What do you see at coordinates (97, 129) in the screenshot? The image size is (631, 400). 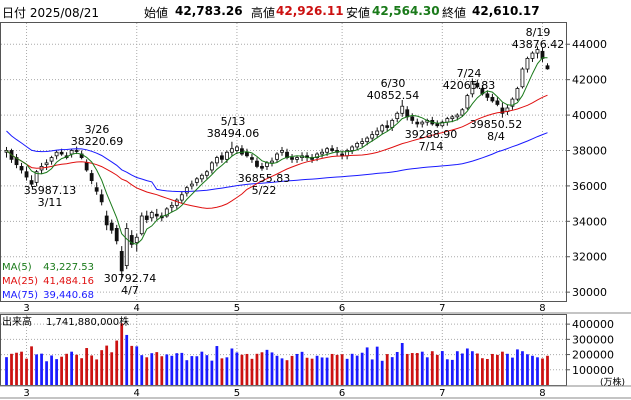 I see `annotation-line1: 3/26` at bounding box center [97, 129].